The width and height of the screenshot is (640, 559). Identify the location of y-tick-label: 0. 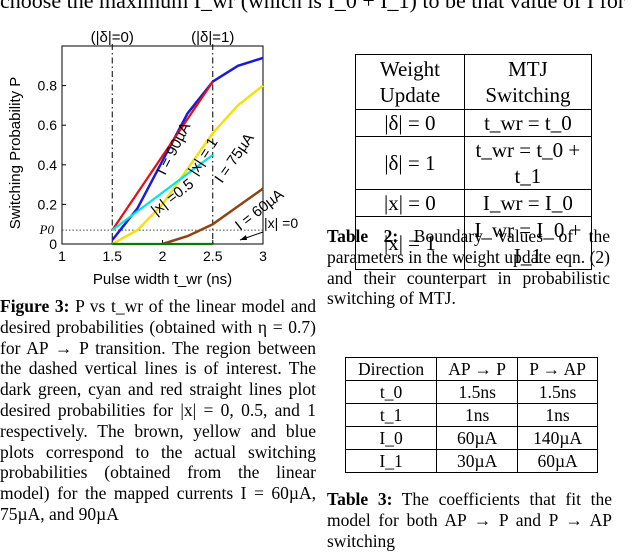
(53, 244).